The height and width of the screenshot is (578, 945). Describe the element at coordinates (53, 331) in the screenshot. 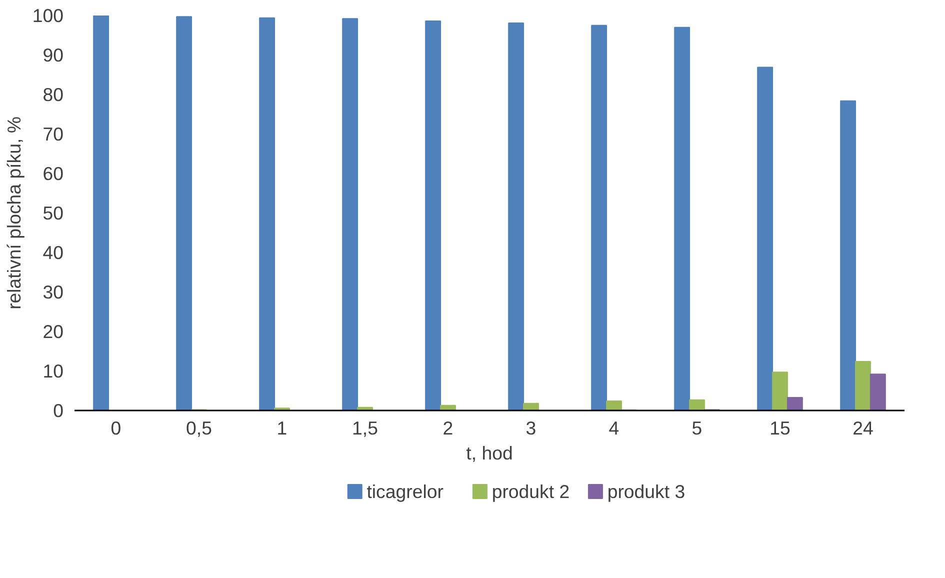

I see `y-tick-label: 20` at that location.